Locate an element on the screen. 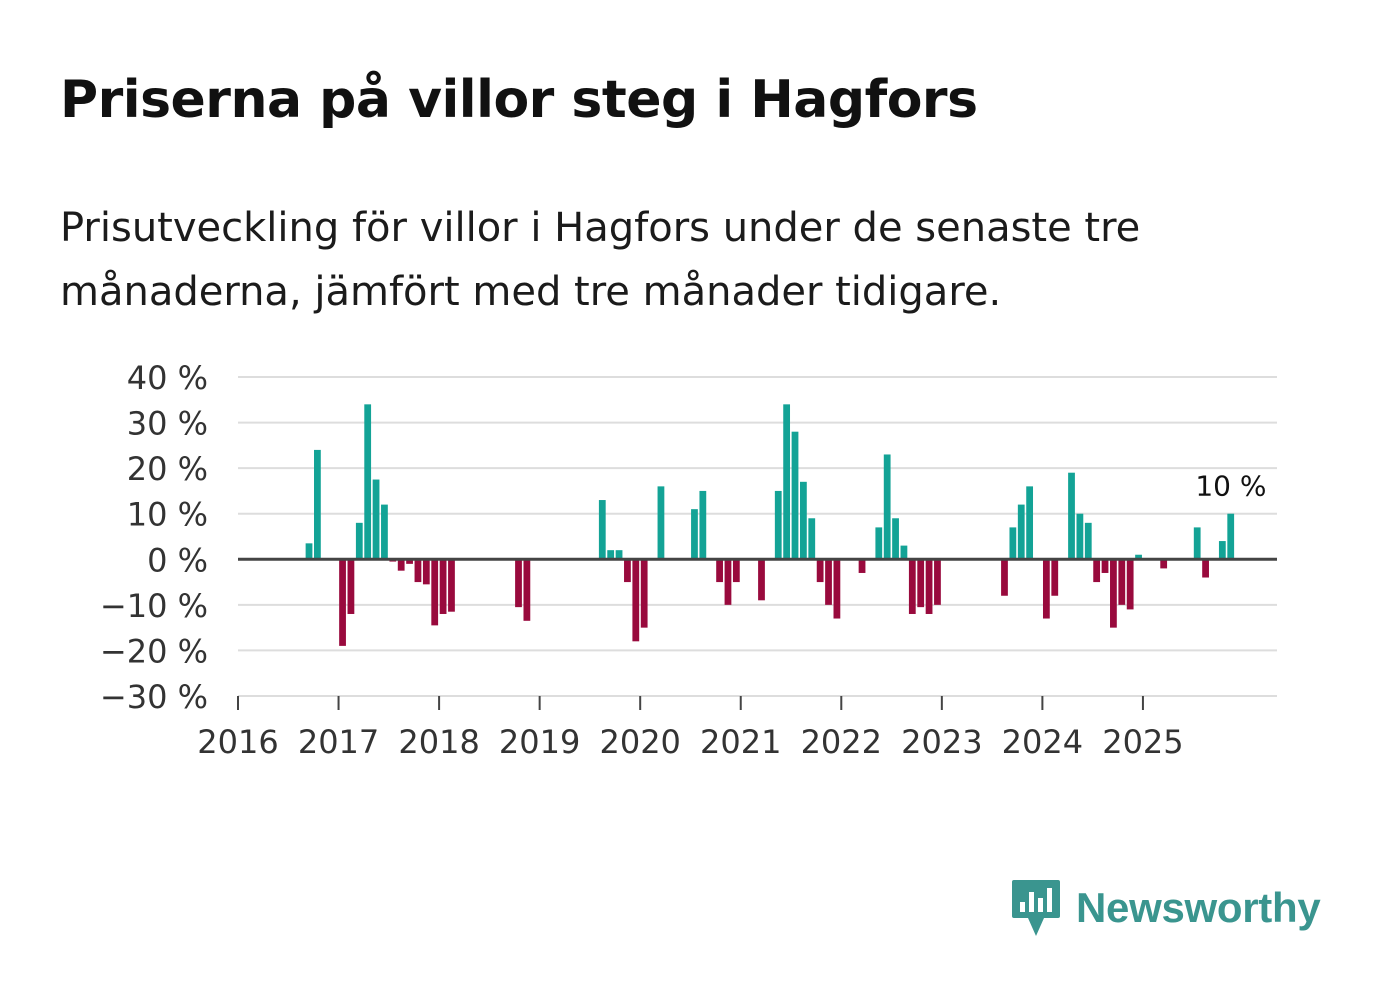 This screenshot has height=999, width=1382. chart-title: Priserna på villor steg i Hagfors is located at coordinates (519, 100).